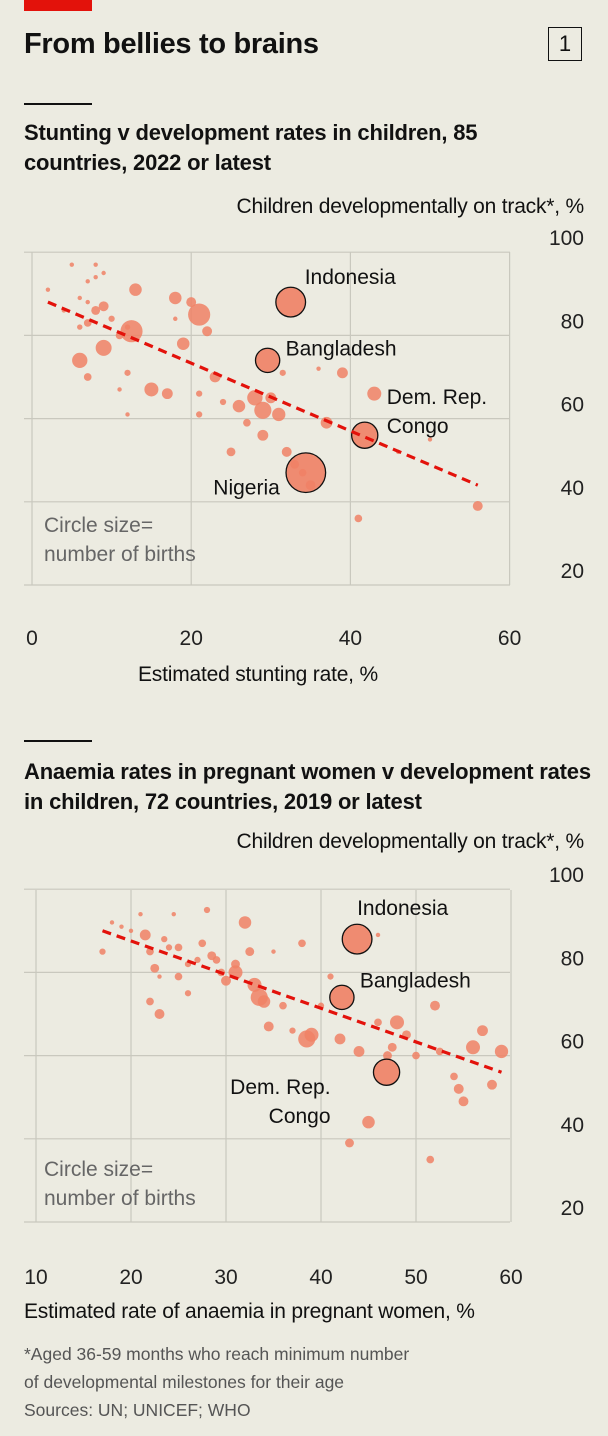 This screenshot has width=608, height=1436. I want to click on brand-accent-bar, so click(58, 5).